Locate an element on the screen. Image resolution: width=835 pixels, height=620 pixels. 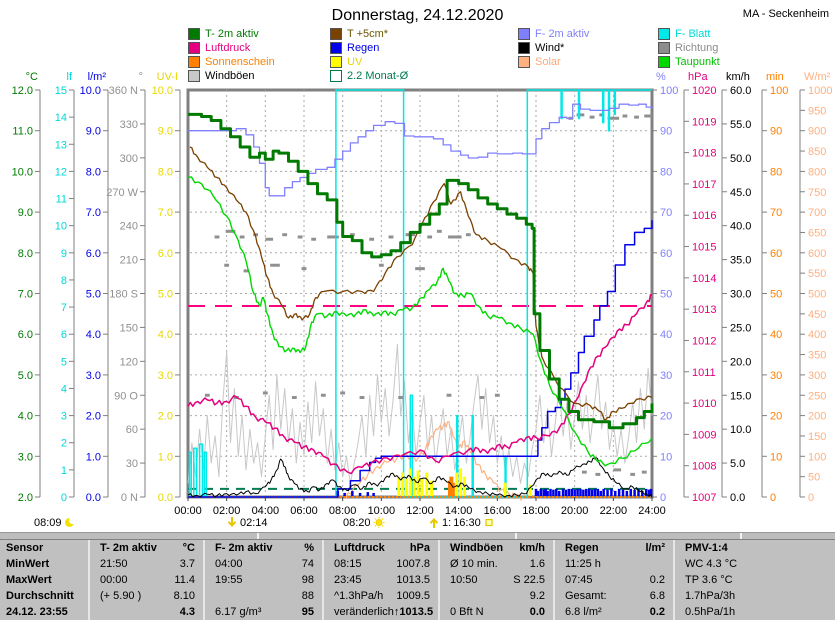
axis-tick-label: 1020 is located at coordinates (704, 91).